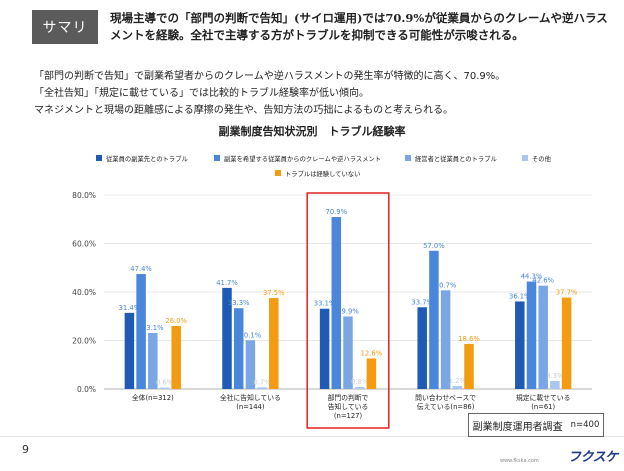 Image resolution: width=624 pixels, height=471 pixels. I want to click on legend-label-5: トラブルは経験していない, so click(322, 173).